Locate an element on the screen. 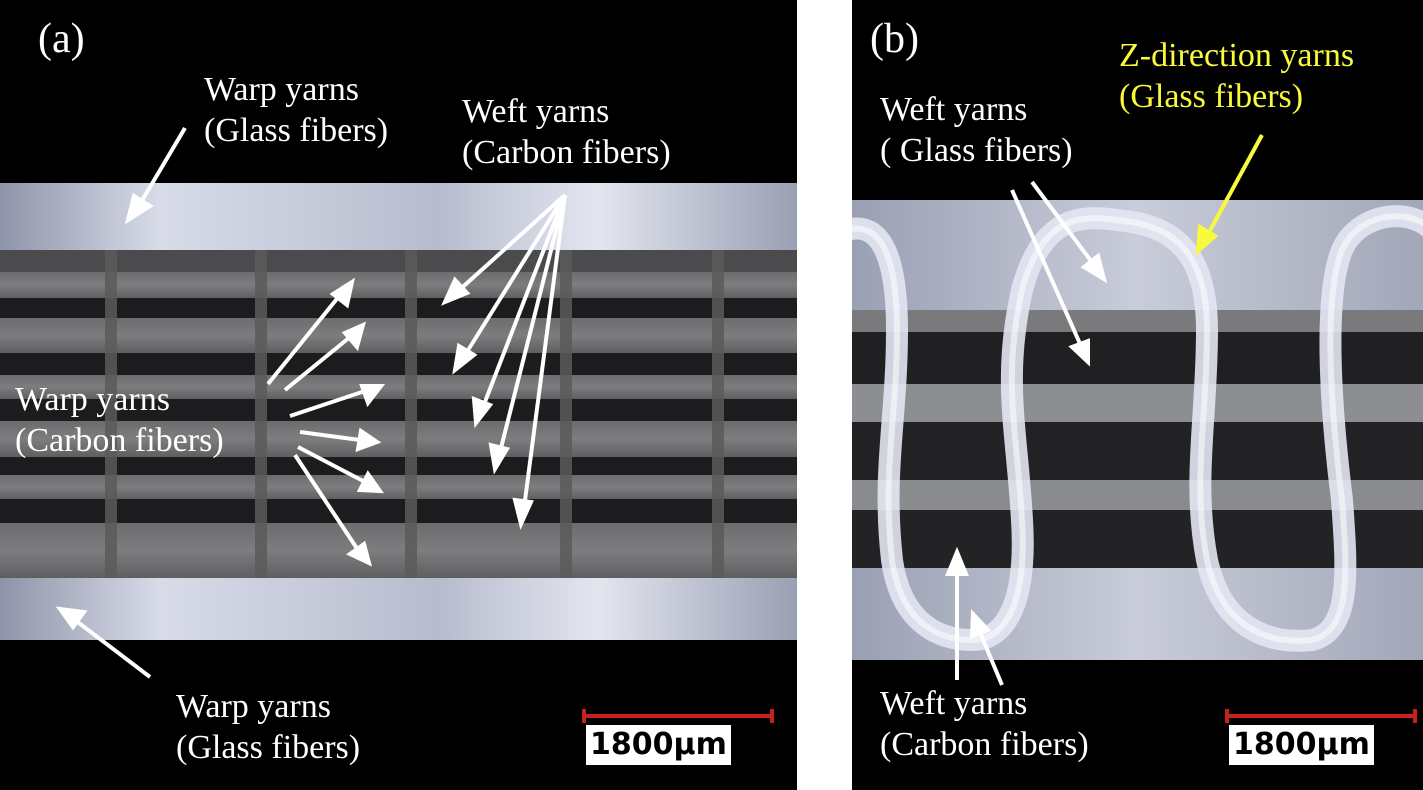  label-weft-carbon-a: Weft yarns (Carbon fibers) is located at coordinates (566, 132).